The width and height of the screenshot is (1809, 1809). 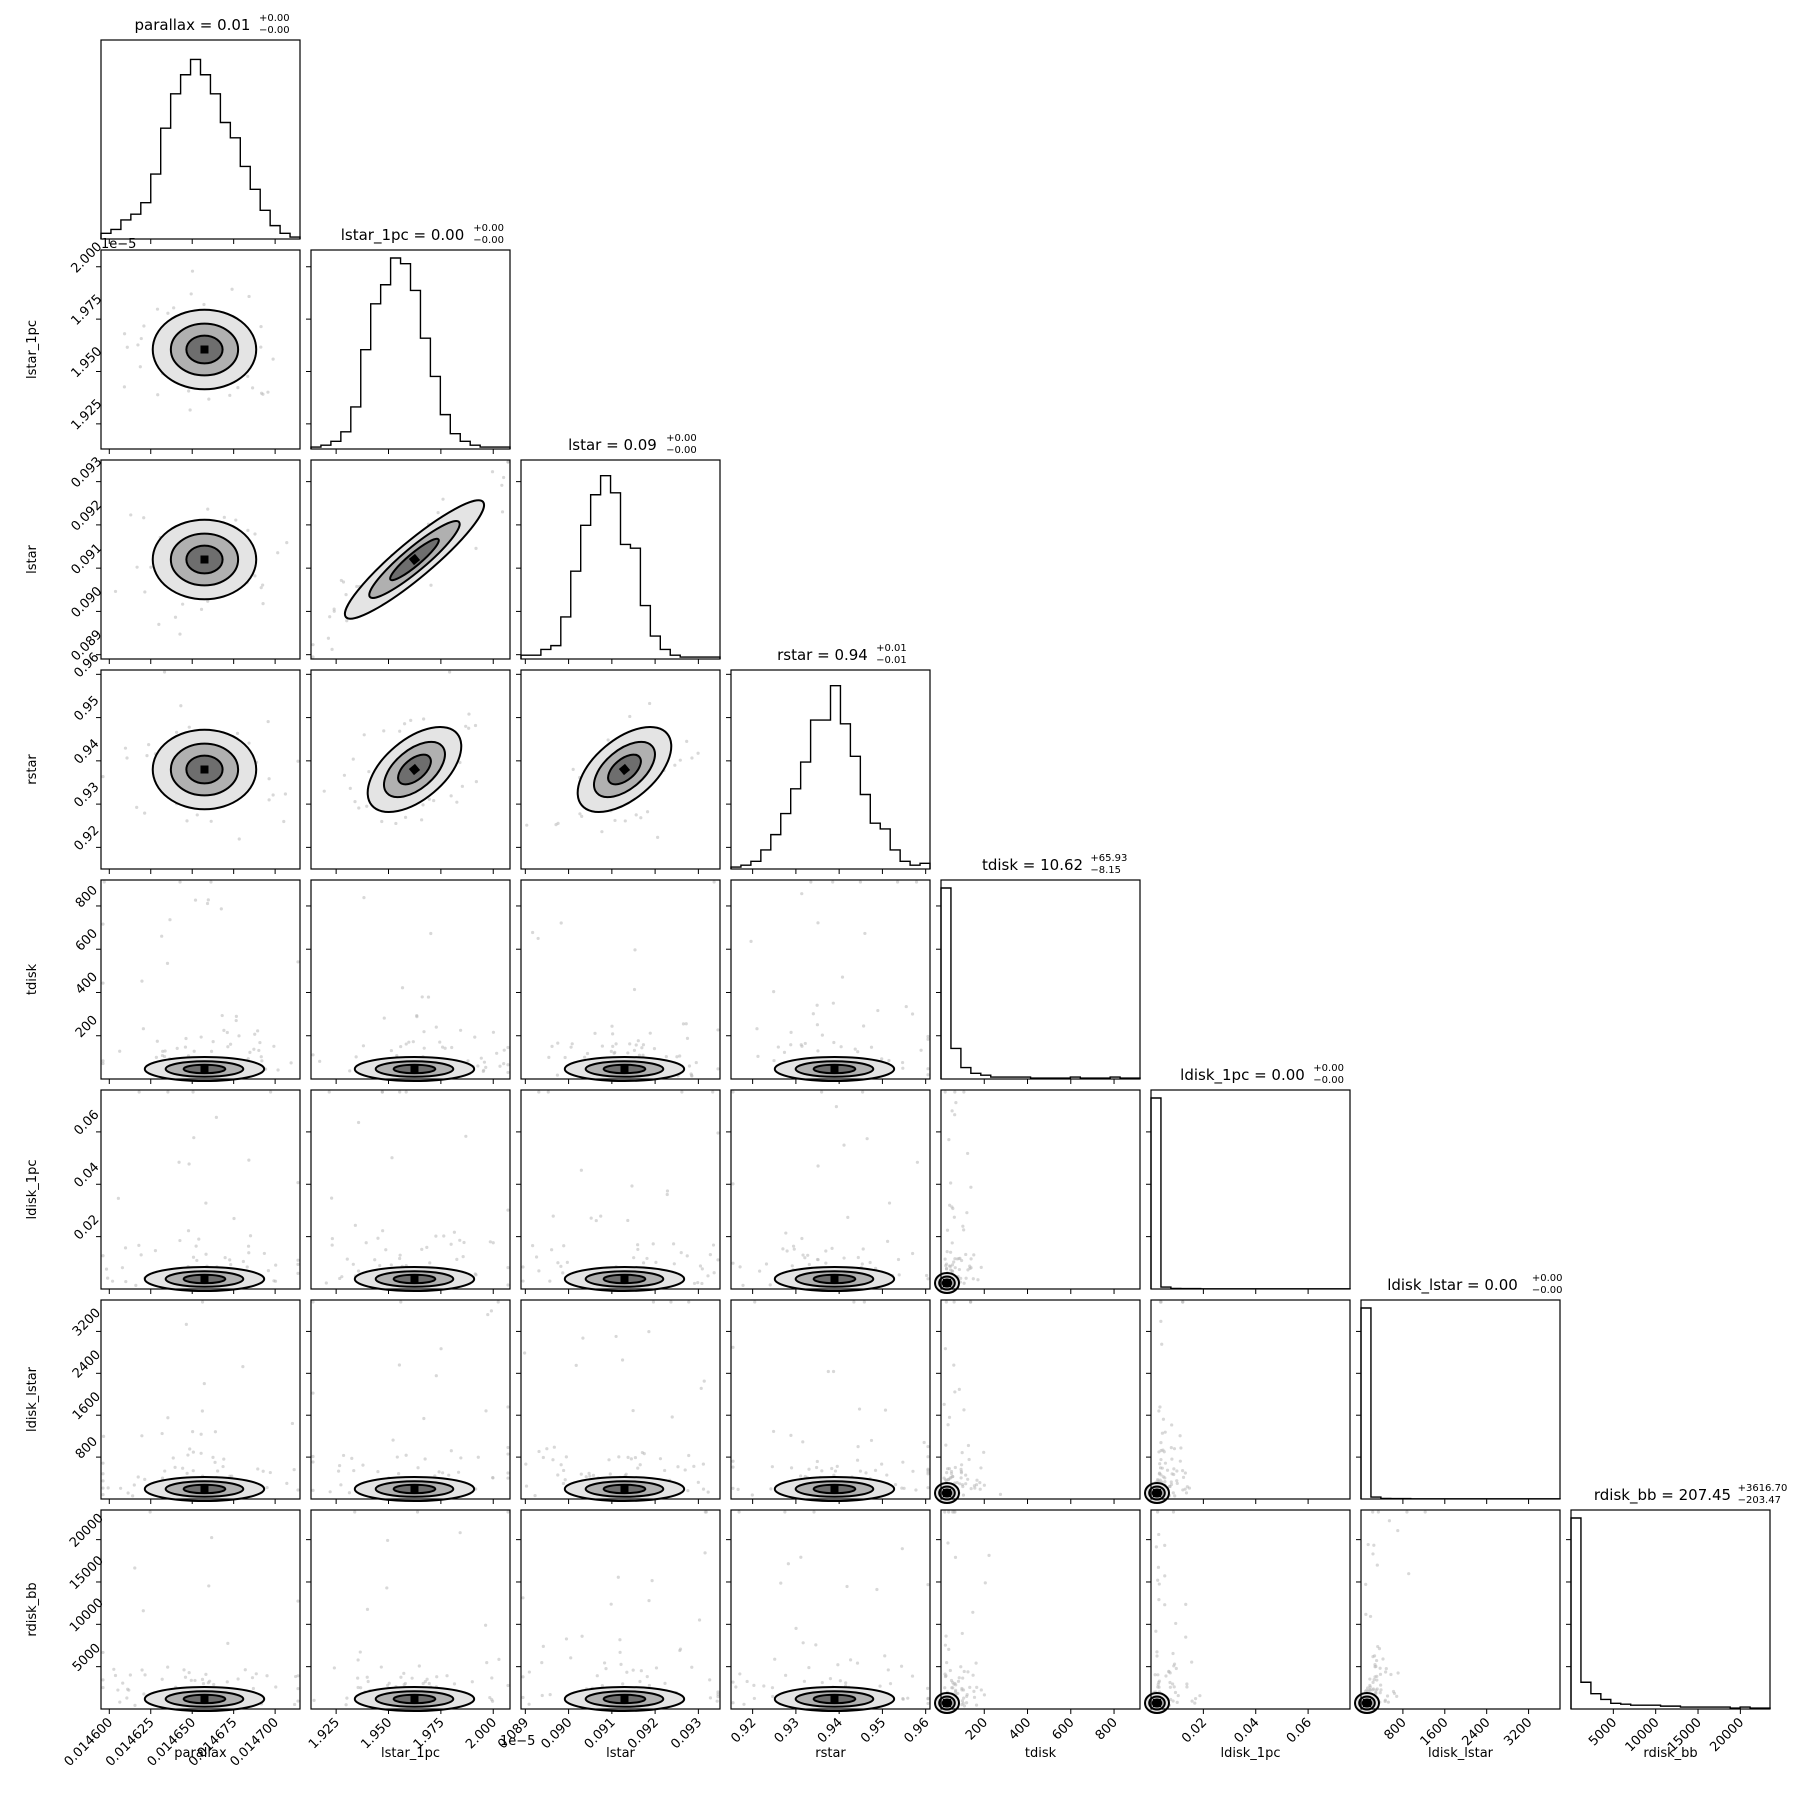 What do you see at coordinates (618, 981) in the screenshot?
I see `scatter-panel-lstar-vs-tdisk` at bounding box center [618, 981].